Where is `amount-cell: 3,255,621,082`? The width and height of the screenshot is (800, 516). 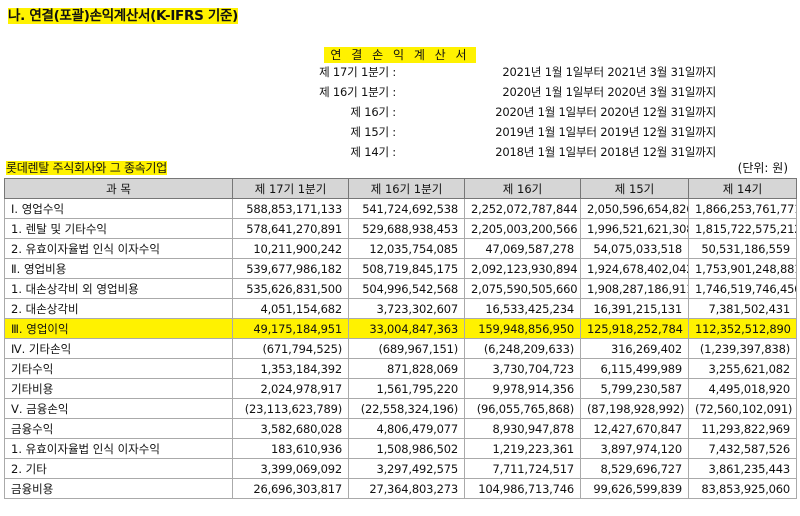
amount-cell: 3,255,621,082 is located at coordinates (742, 368).